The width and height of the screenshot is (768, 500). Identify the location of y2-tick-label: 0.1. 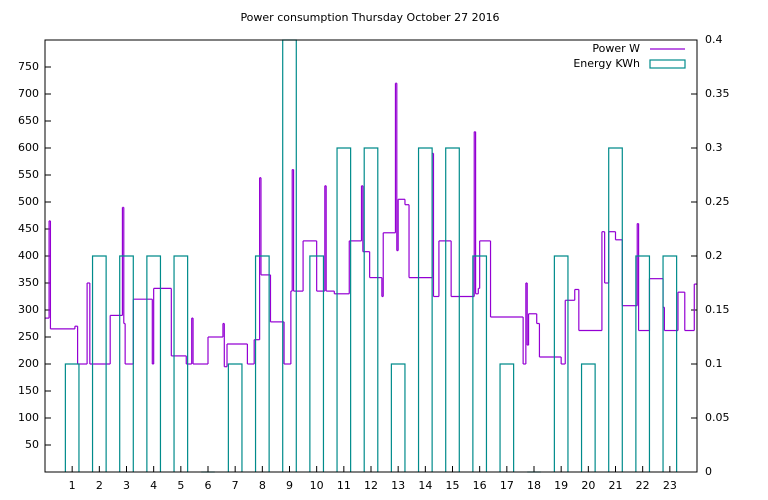
(714, 363).